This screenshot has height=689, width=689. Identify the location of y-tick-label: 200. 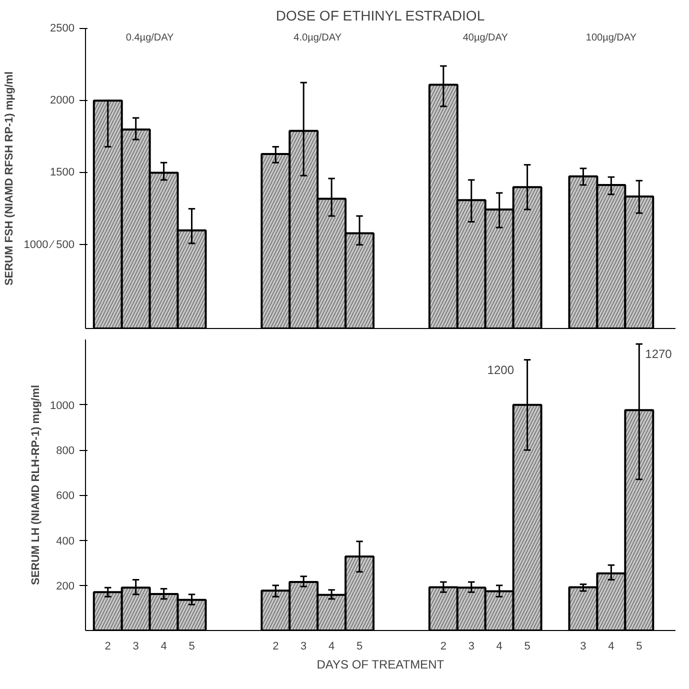
(65, 586).